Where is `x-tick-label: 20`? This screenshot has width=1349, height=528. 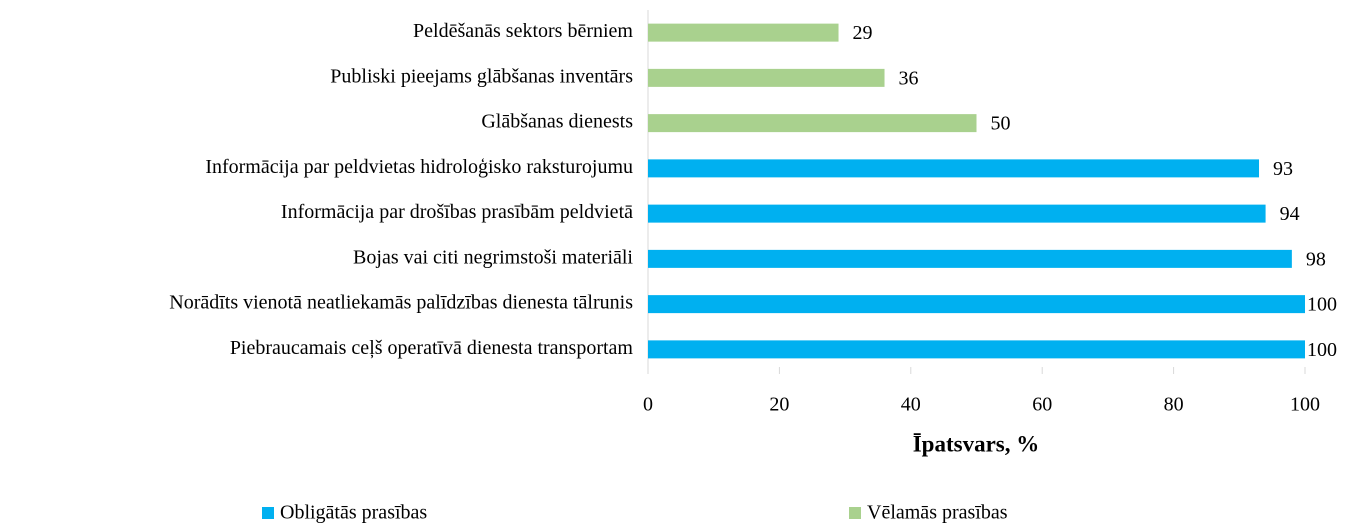
x-tick-label: 20 is located at coordinates (779, 405).